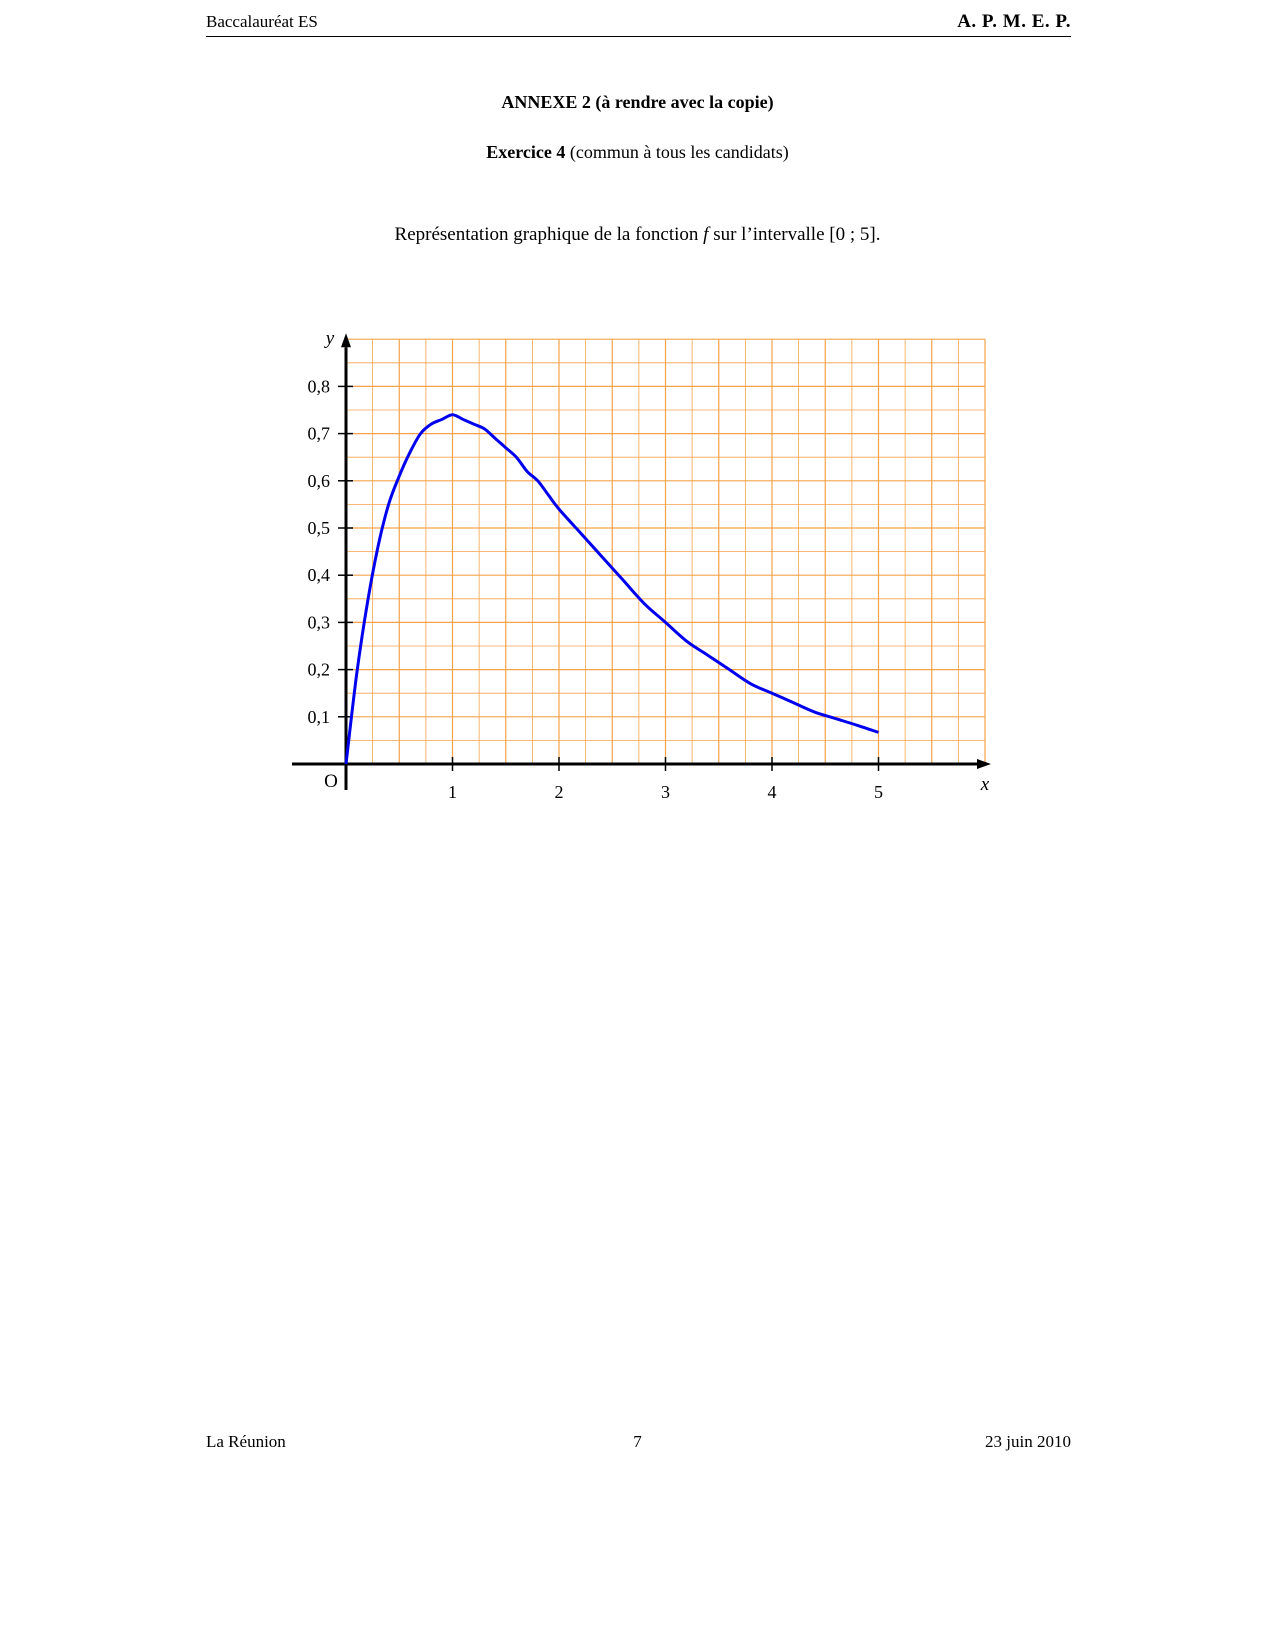 This screenshot has width=1275, height=1650. I want to click on x-tick-label: 1, so click(452, 792).